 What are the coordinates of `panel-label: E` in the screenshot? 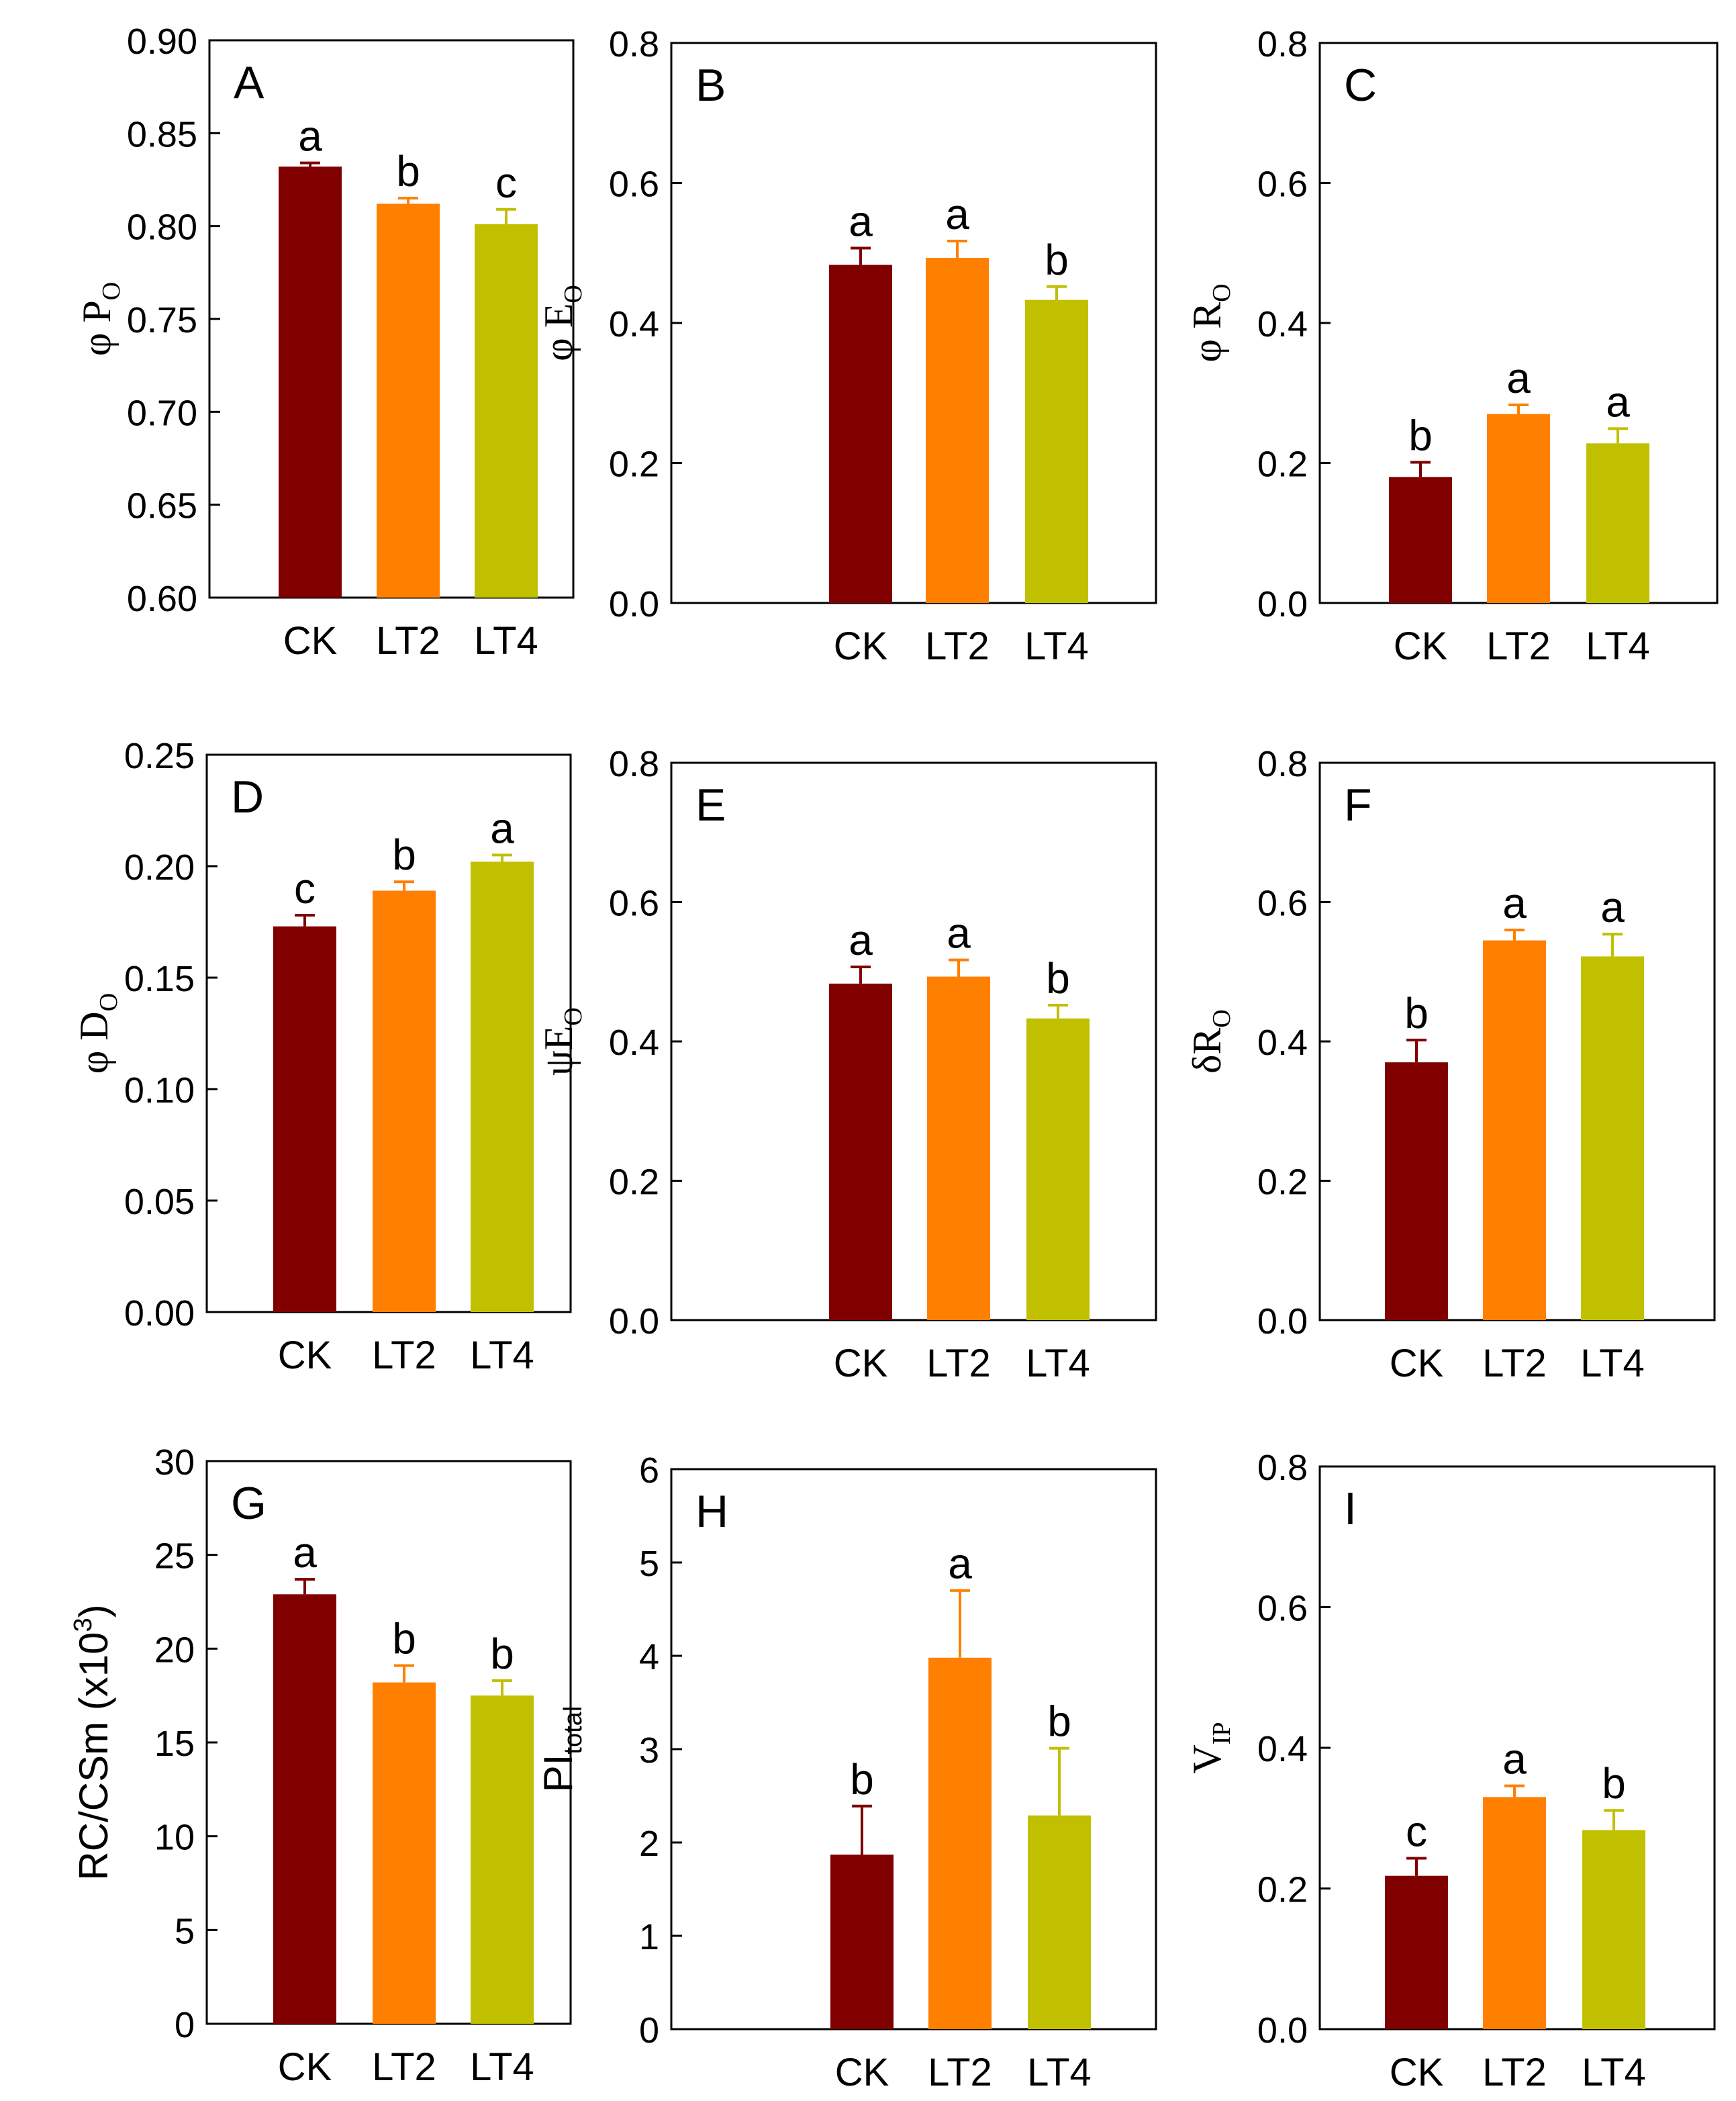 It's located at (710, 805).